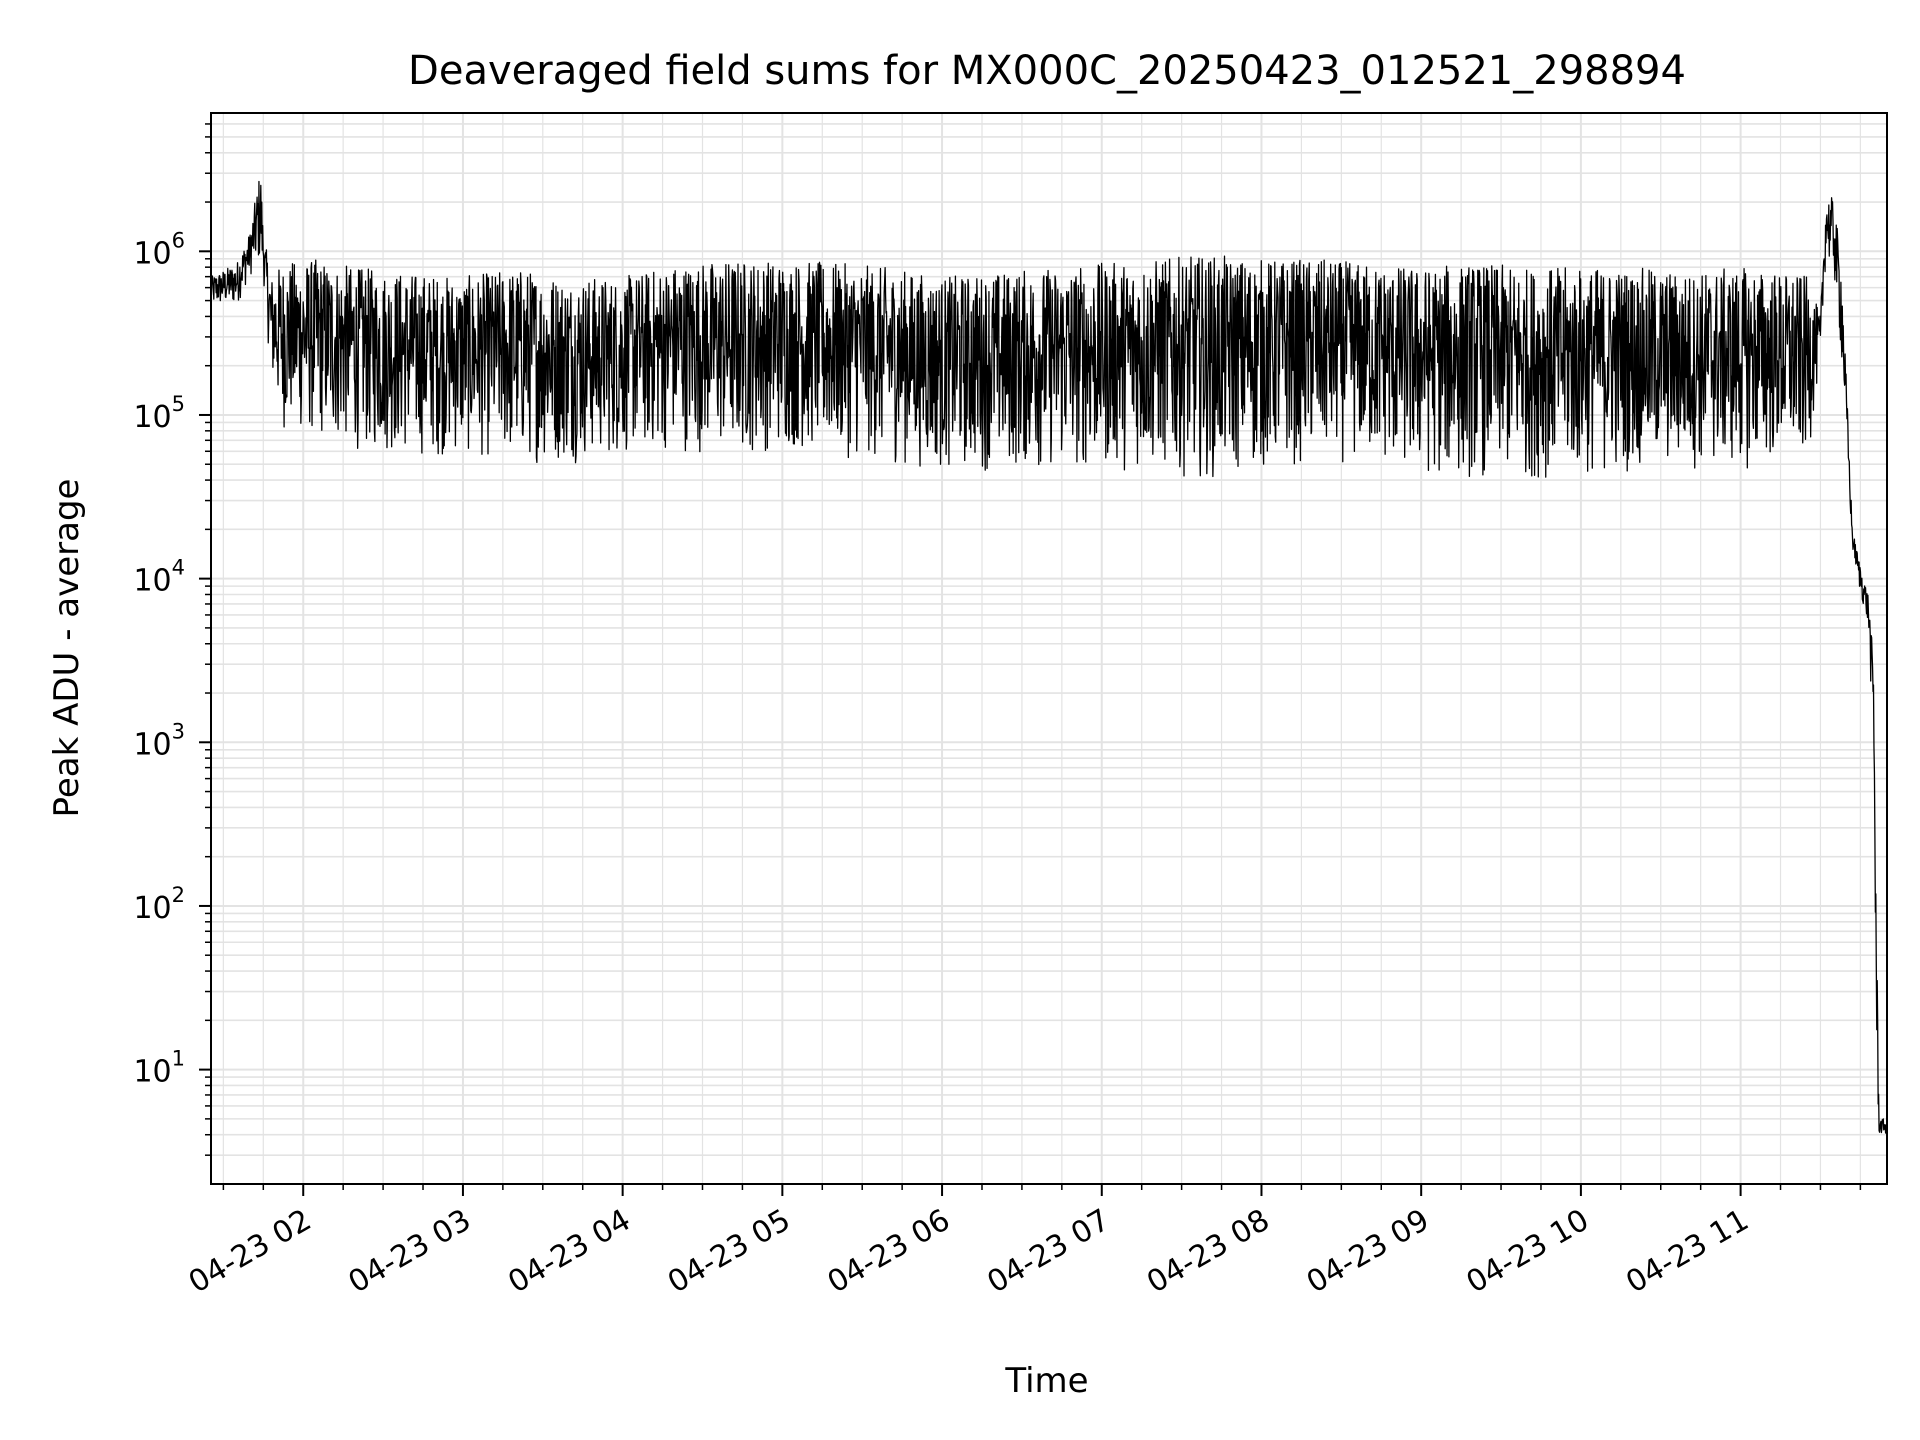 This screenshot has width=1920, height=1440. I want to click on x-tick-label: 04-23 08, so click(1208, 1252).